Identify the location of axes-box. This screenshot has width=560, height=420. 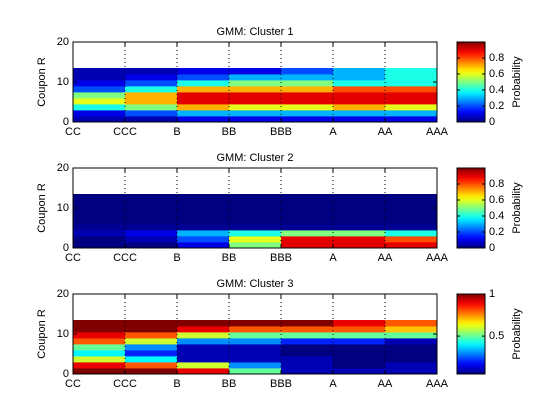
(255, 82).